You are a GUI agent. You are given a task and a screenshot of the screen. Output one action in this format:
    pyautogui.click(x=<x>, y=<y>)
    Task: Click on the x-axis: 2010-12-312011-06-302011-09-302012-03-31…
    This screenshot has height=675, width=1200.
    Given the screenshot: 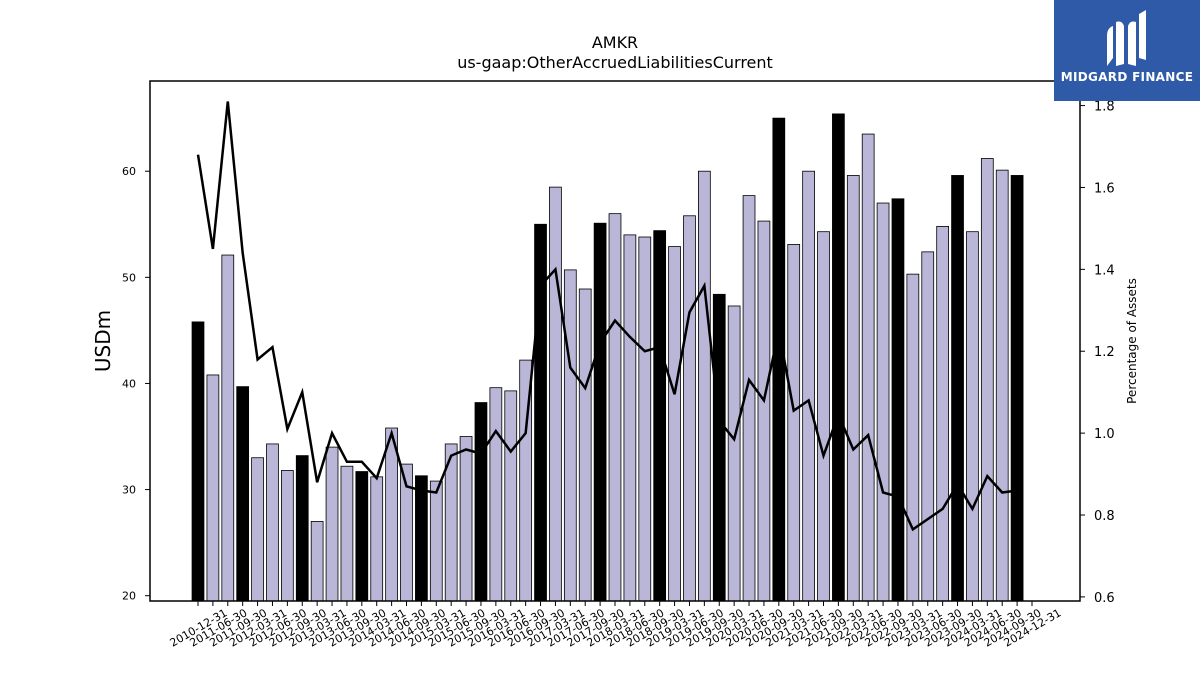 What is the action you would take?
    pyautogui.click(x=616, y=625)
    